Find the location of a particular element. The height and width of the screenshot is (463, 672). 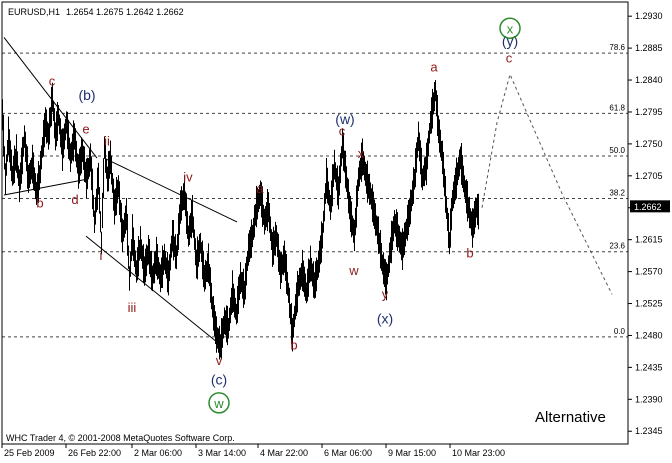

current-price-tag is located at coordinates (650, 206).